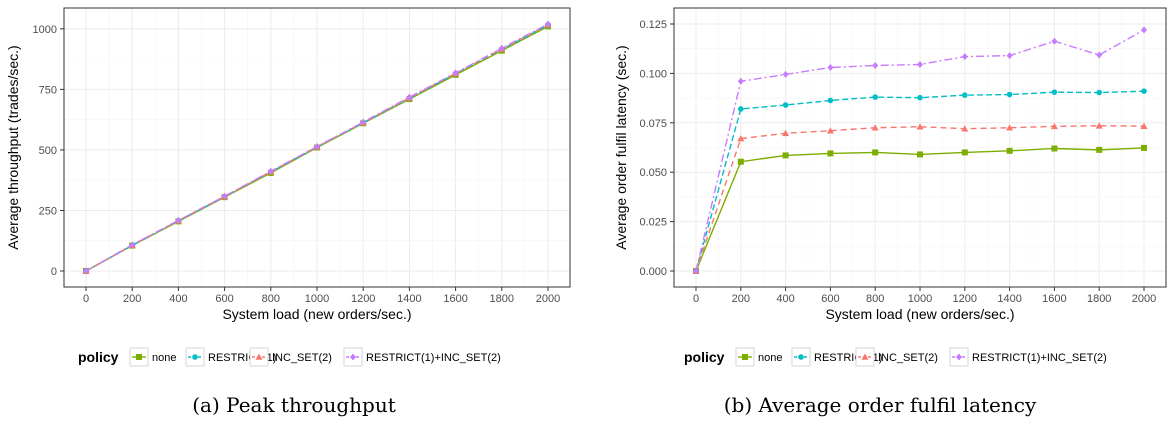 The image size is (1176, 431). I want to click on legend-label: INC_SET(2), so click(302, 358).